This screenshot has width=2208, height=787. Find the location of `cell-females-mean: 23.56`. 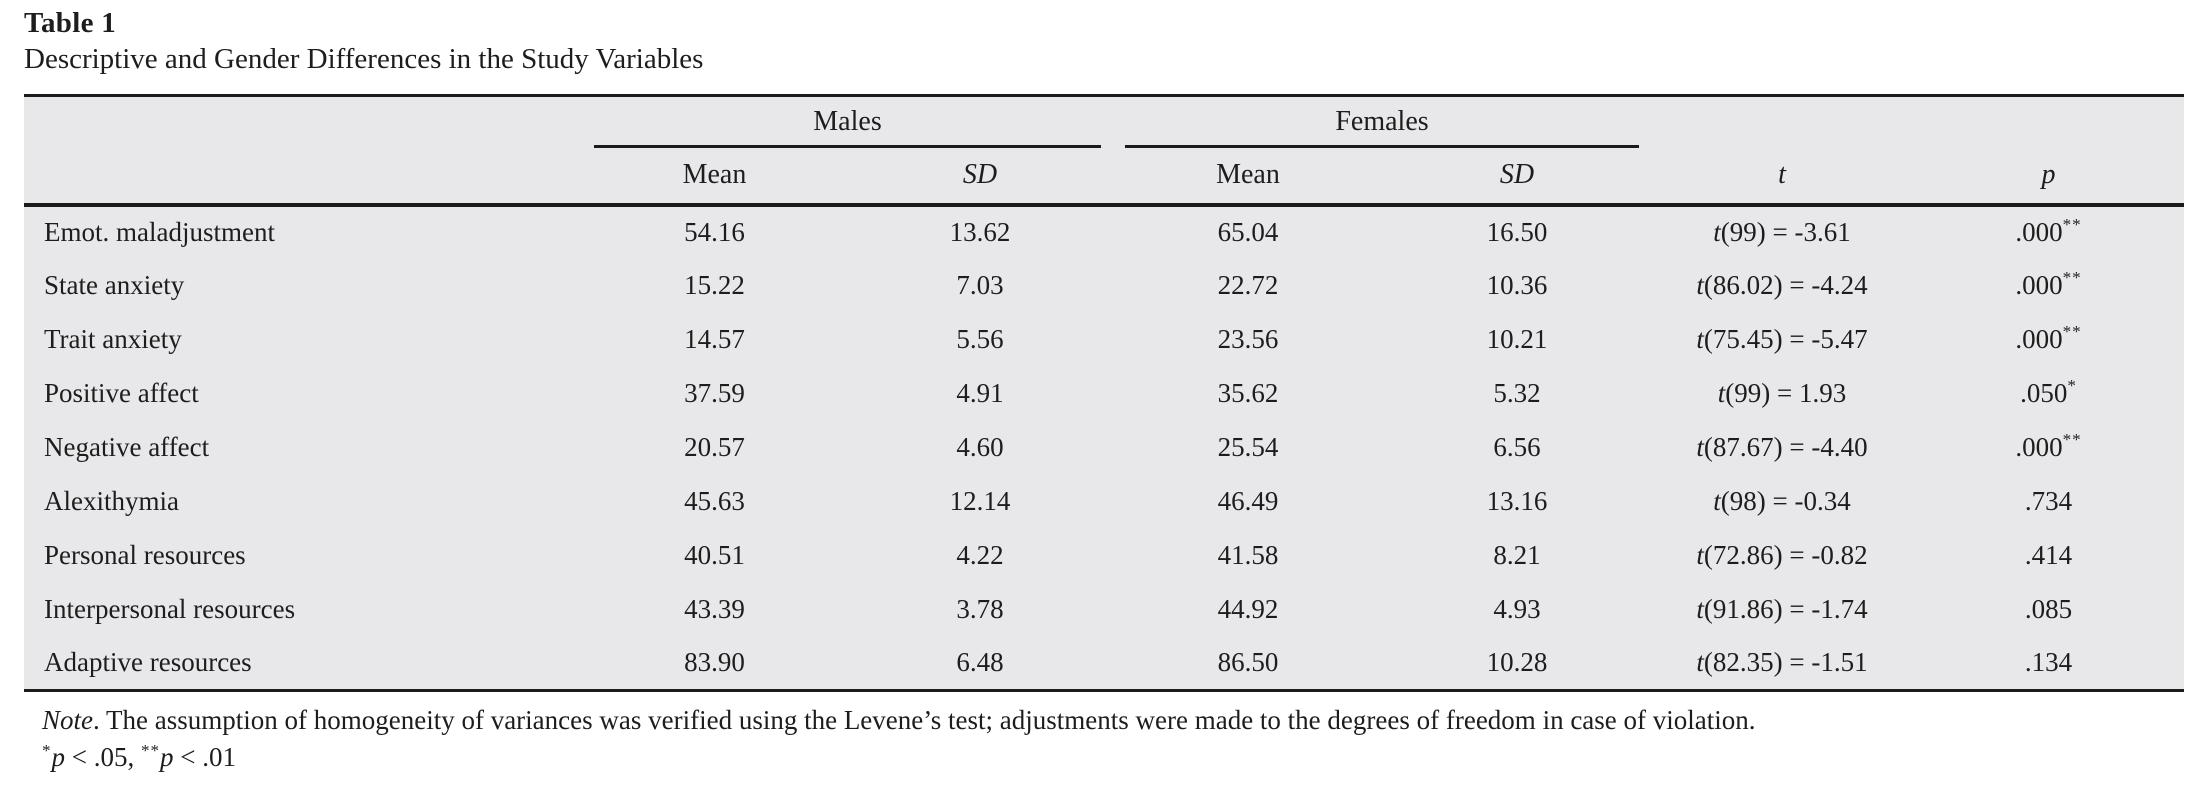

cell-females-mean: 23.56 is located at coordinates (1248, 339).